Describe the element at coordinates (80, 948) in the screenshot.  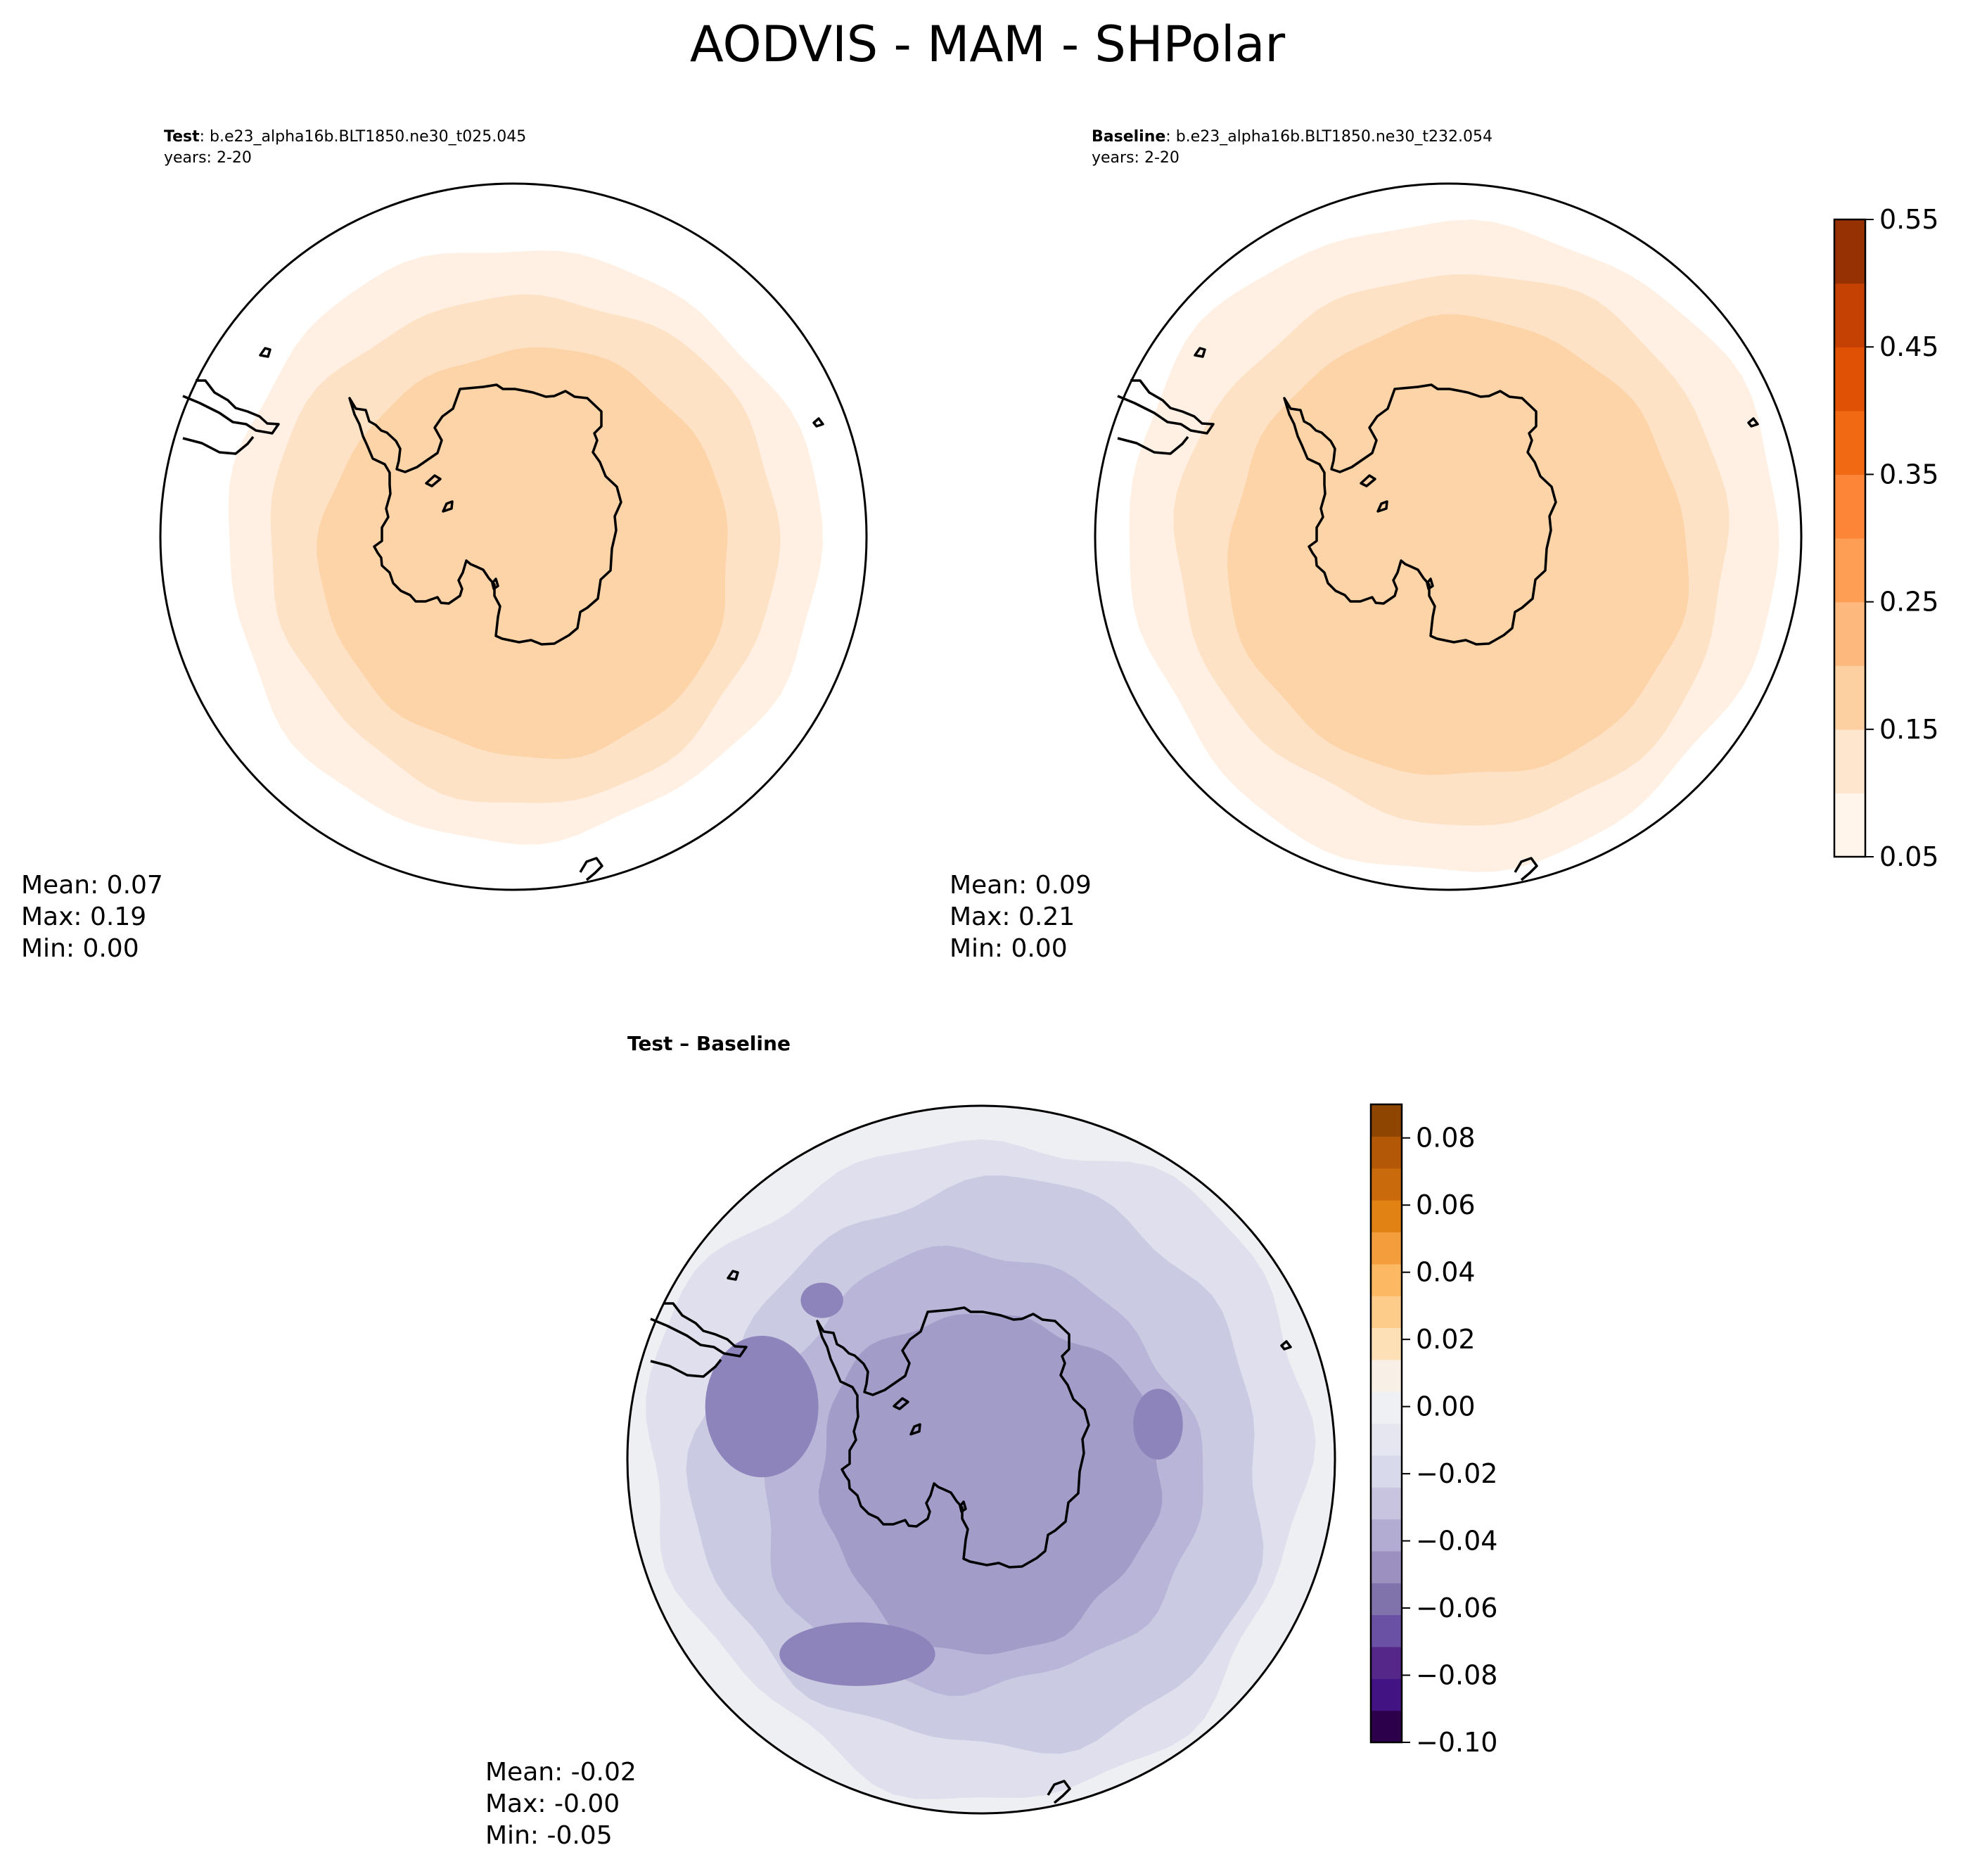
I see `test-stat-min: Min: 0.00` at that location.